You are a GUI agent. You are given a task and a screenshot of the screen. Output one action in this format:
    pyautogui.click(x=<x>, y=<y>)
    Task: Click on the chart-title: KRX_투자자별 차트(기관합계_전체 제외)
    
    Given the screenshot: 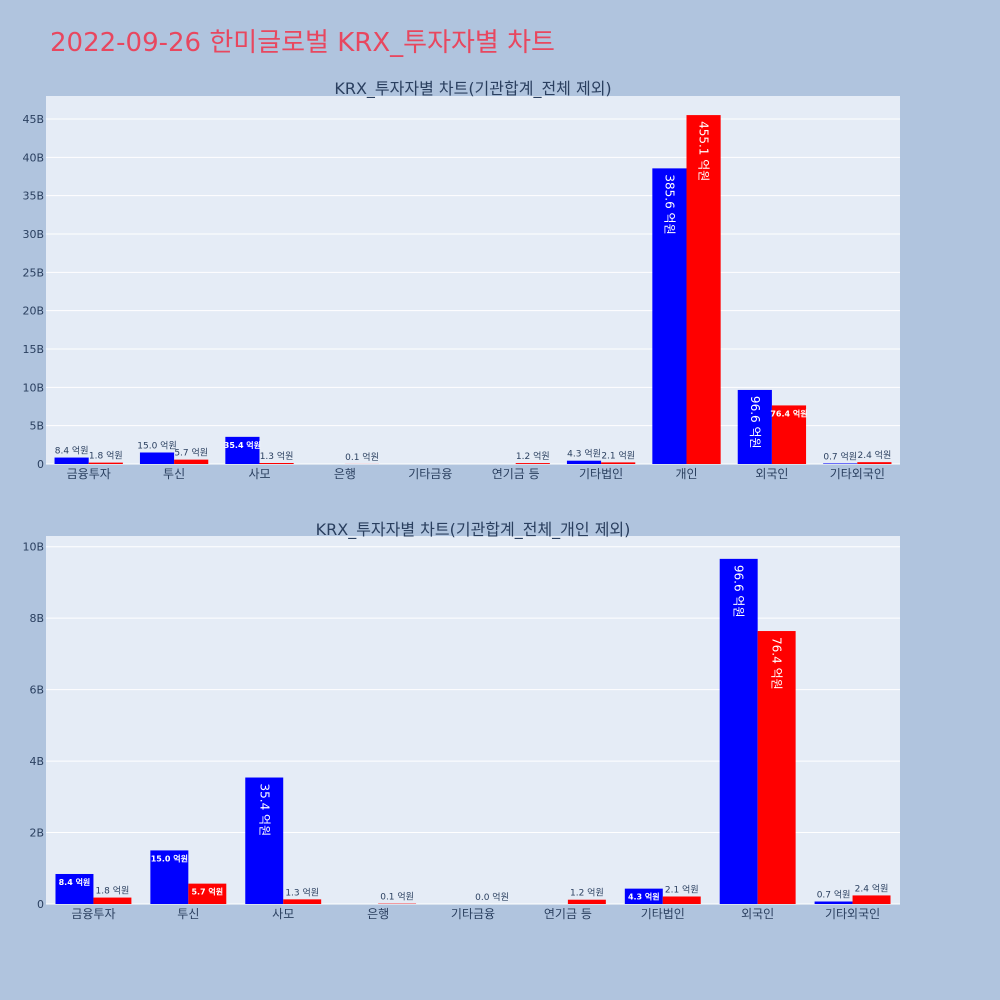 What is the action you would take?
    pyautogui.click(x=472, y=89)
    